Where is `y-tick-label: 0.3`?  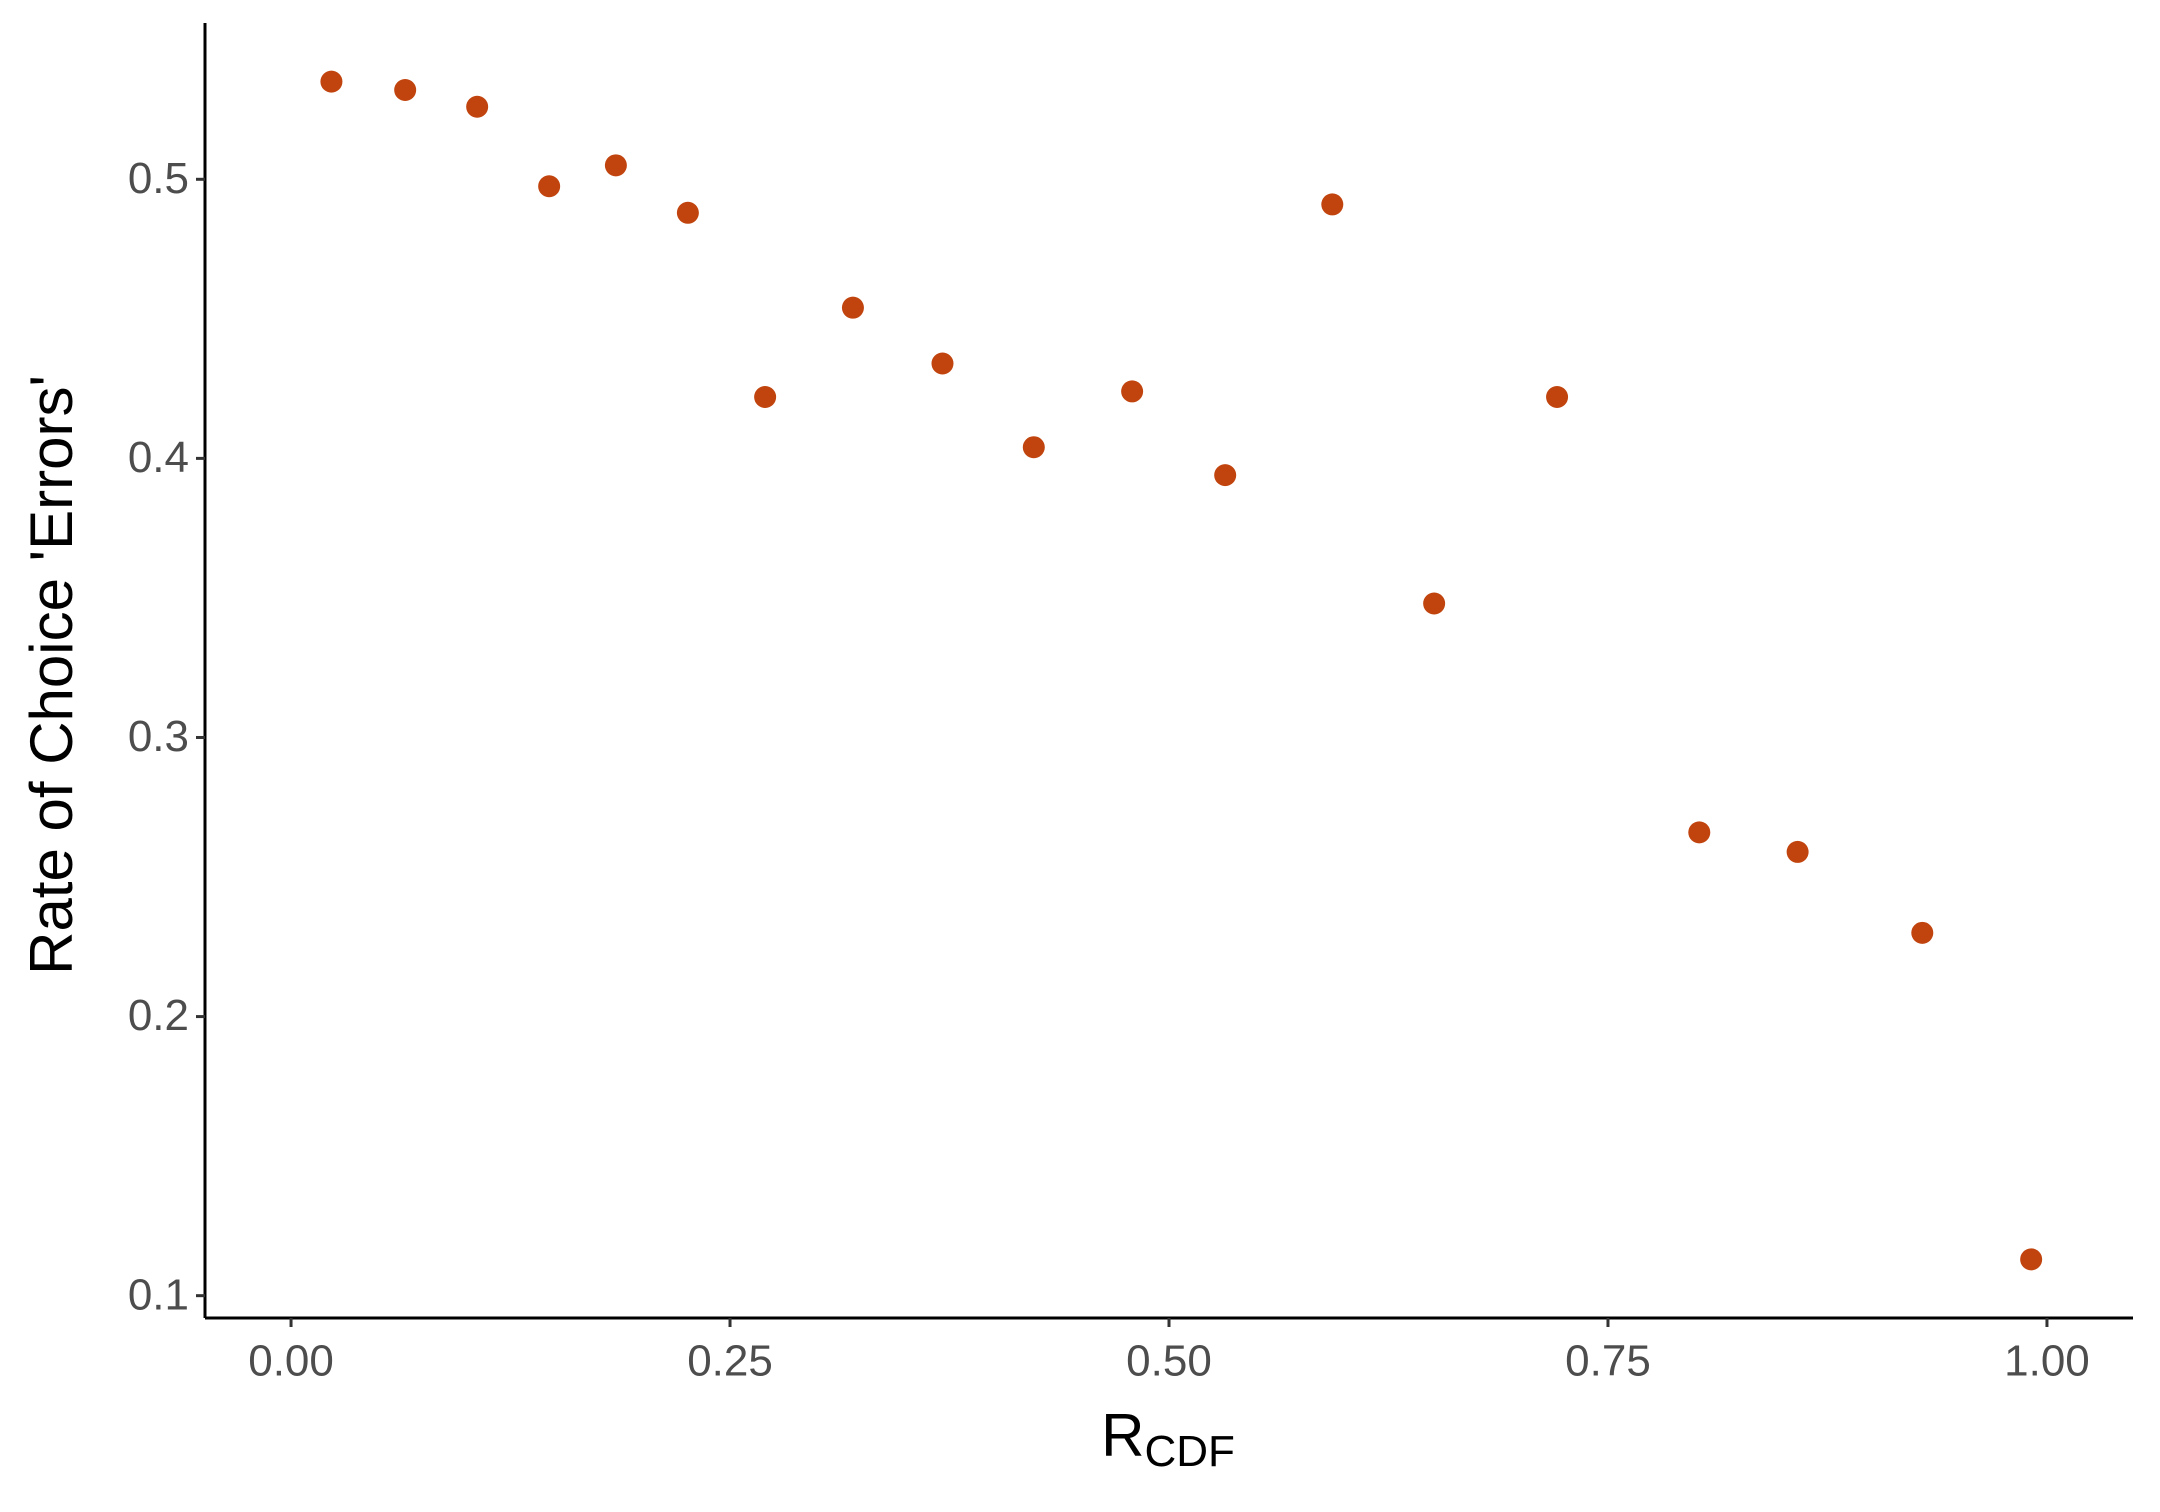
y-tick-label: 0.3 is located at coordinates (158, 736).